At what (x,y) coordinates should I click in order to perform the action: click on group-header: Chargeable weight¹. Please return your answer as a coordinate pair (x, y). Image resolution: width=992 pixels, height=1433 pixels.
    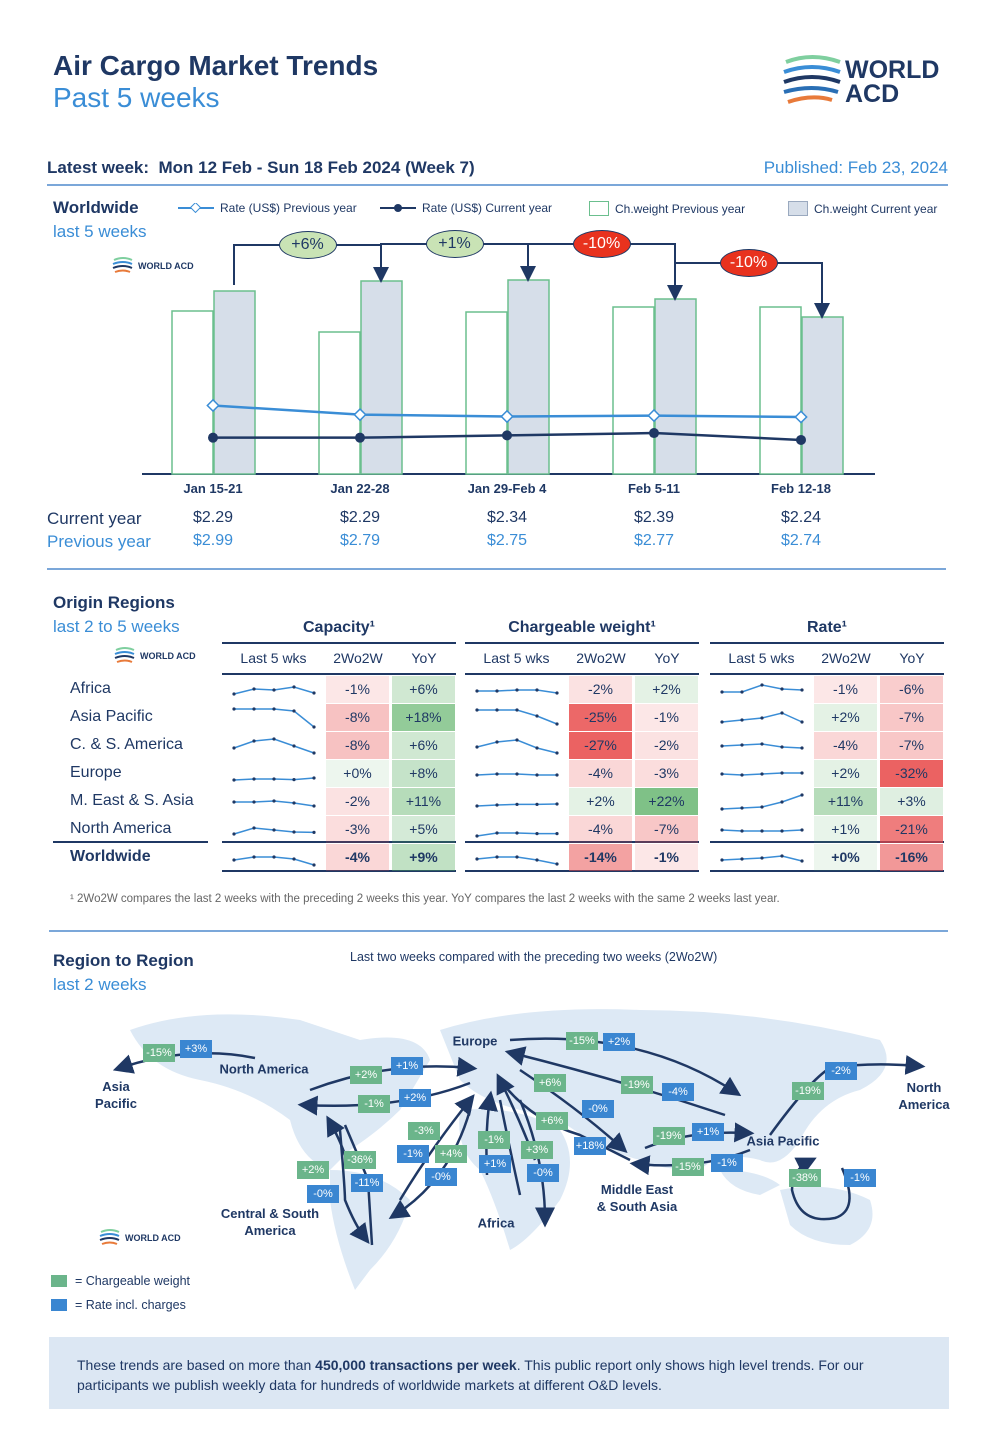
    Looking at the image, I should click on (582, 627).